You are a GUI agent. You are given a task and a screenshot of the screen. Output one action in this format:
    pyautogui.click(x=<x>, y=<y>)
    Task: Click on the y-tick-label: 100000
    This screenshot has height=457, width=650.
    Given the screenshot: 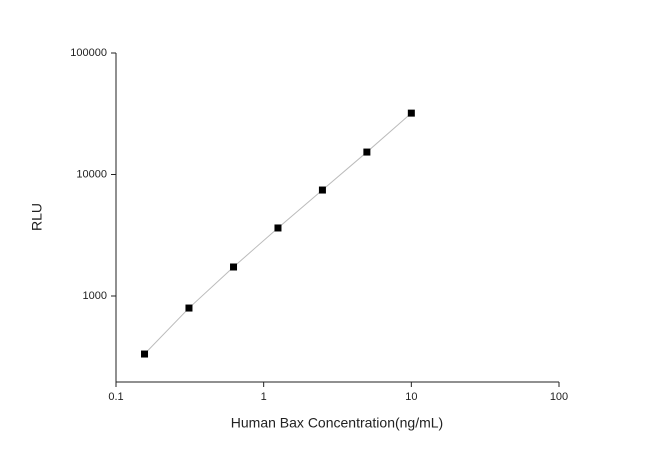 What is the action you would take?
    pyautogui.click(x=88, y=53)
    